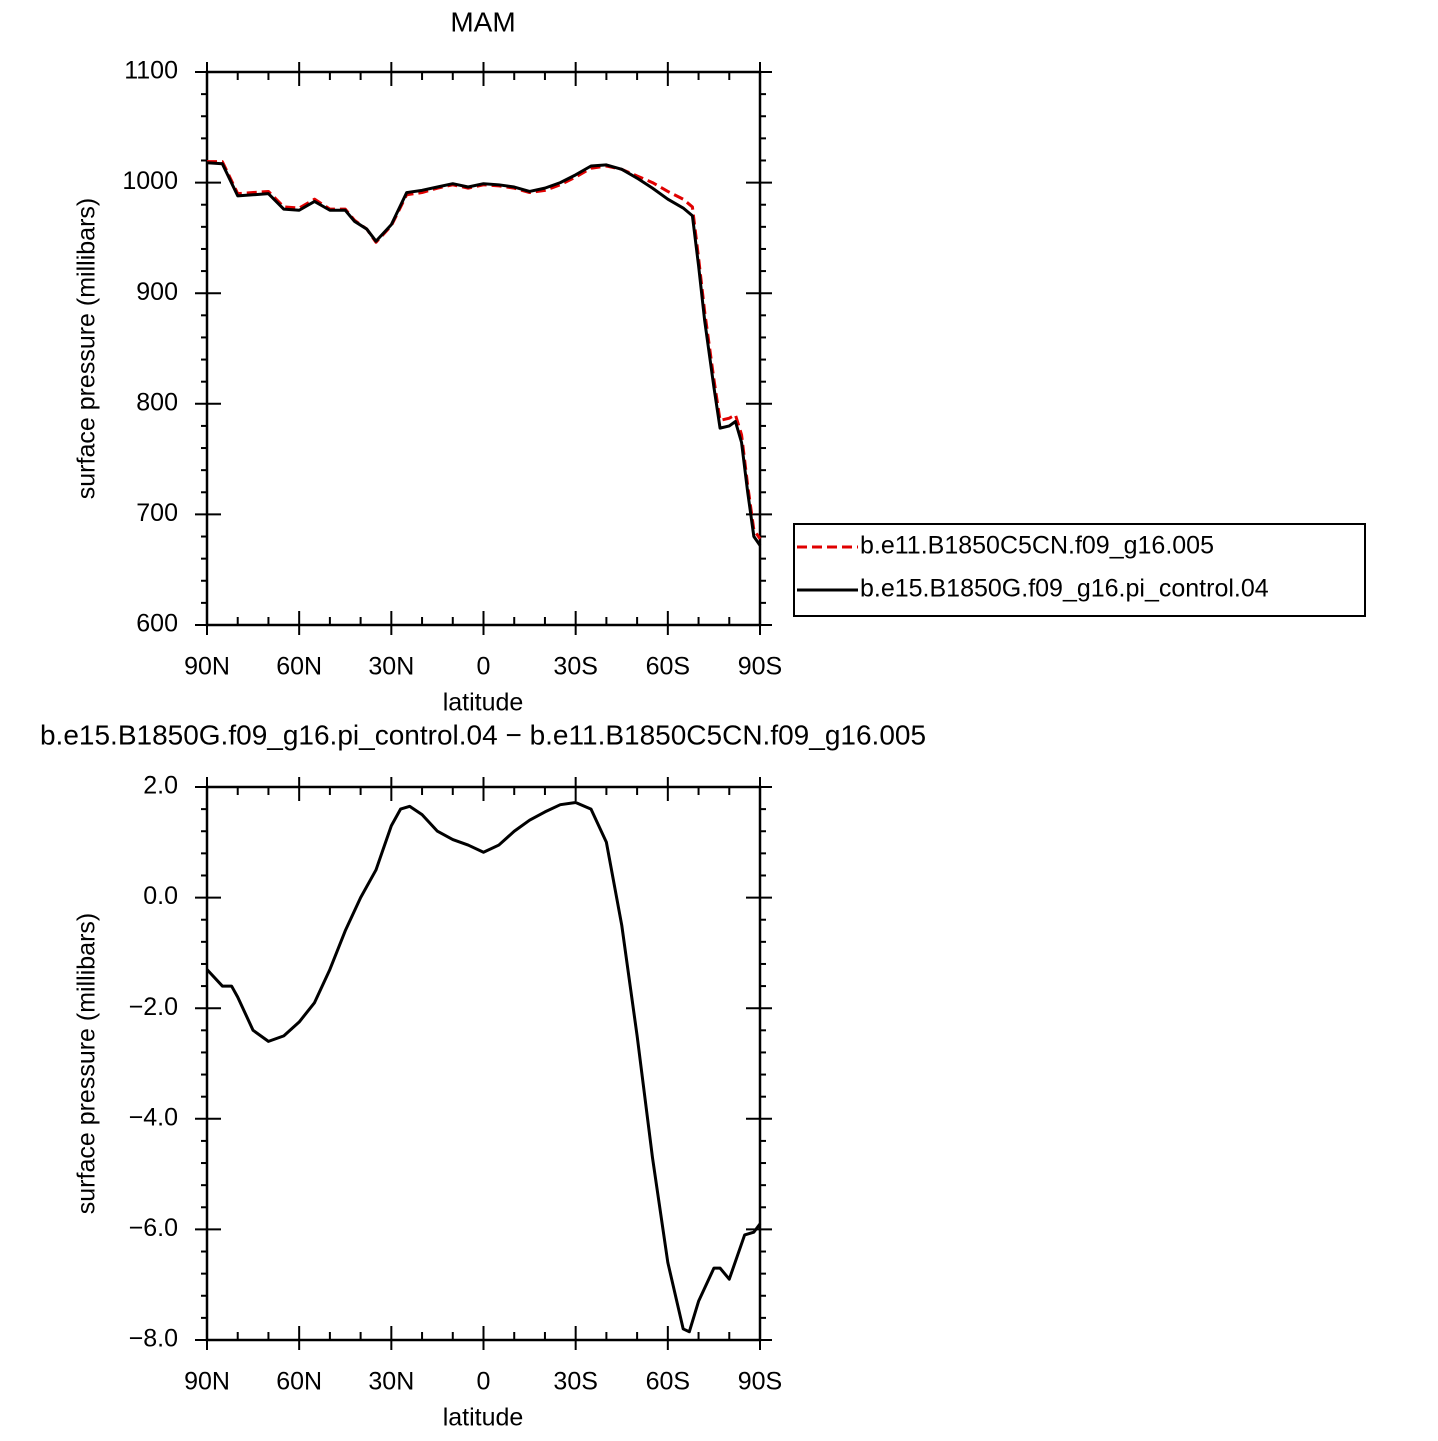 The image size is (1438, 1441). What do you see at coordinates (153, 1007) in the screenshot?
I see `y-tick-label: −2.0` at bounding box center [153, 1007].